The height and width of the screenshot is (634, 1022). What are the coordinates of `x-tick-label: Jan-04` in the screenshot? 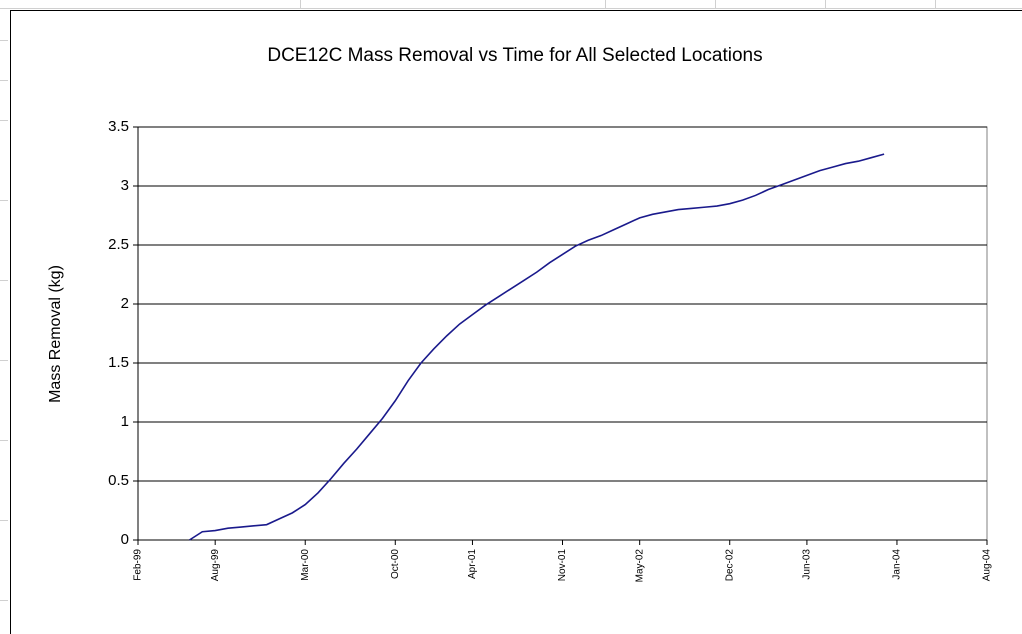 It's located at (897, 564).